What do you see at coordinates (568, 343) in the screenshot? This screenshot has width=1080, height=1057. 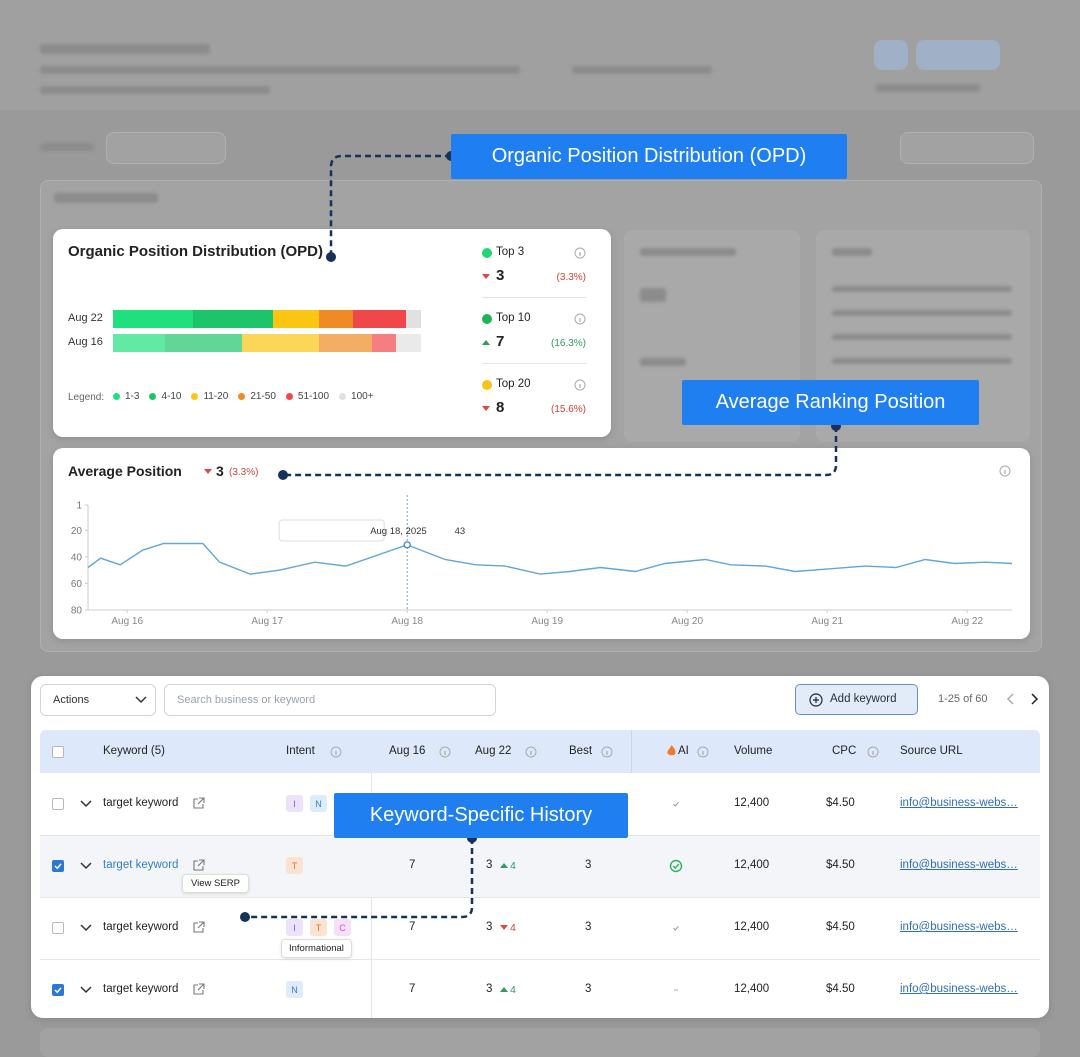 I see `stat-change: (16.3%)` at bounding box center [568, 343].